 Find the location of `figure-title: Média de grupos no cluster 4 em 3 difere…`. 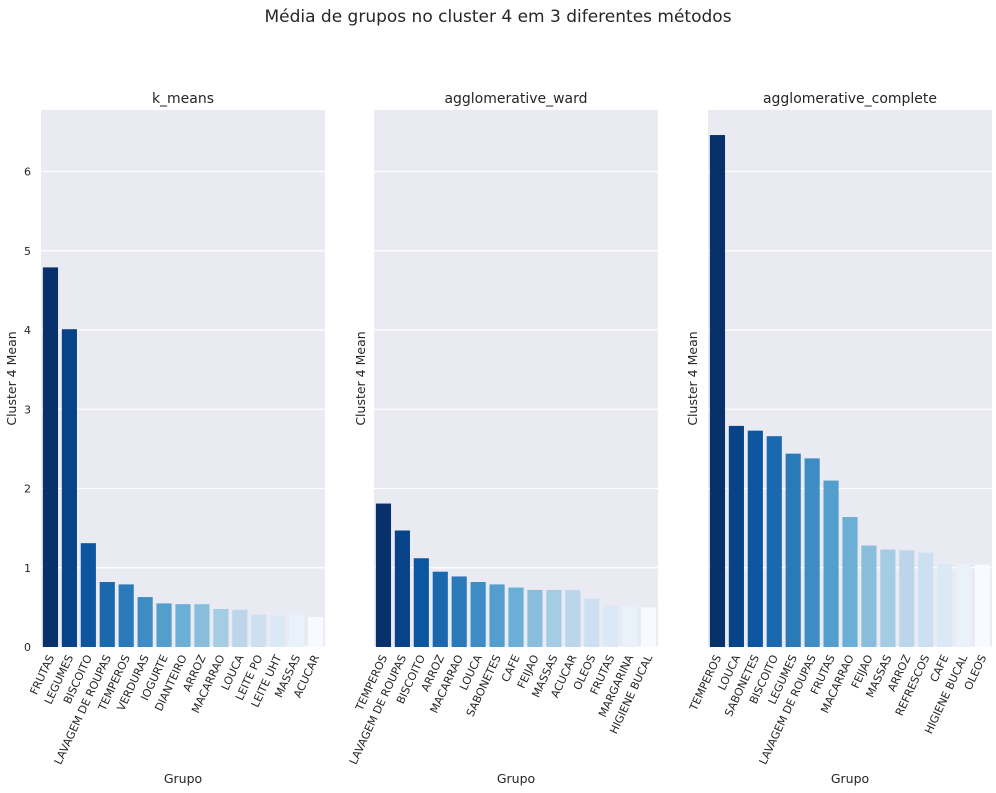

figure-title: Média de grupos no cluster 4 em 3 difere… is located at coordinates (497, 17).